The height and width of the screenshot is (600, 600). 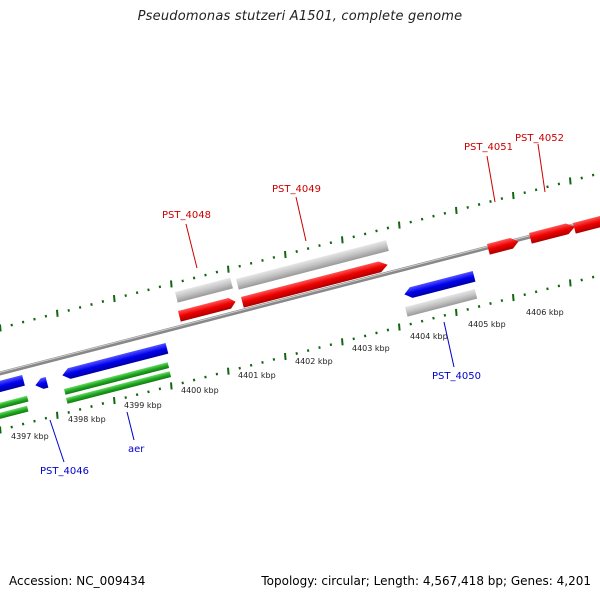 I want to click on gene-arrow-pst4050, so click(x=439, y=285).